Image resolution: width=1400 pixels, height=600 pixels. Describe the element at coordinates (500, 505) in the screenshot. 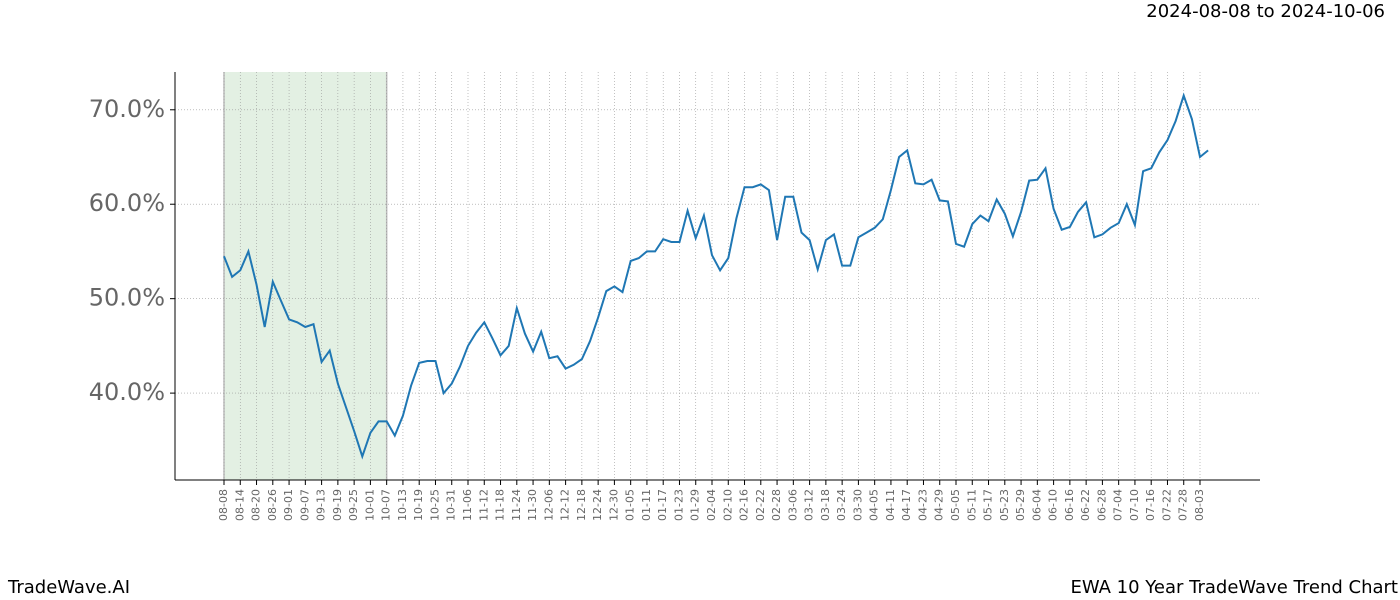

I see `x-tick-label: 11-18` at that location.